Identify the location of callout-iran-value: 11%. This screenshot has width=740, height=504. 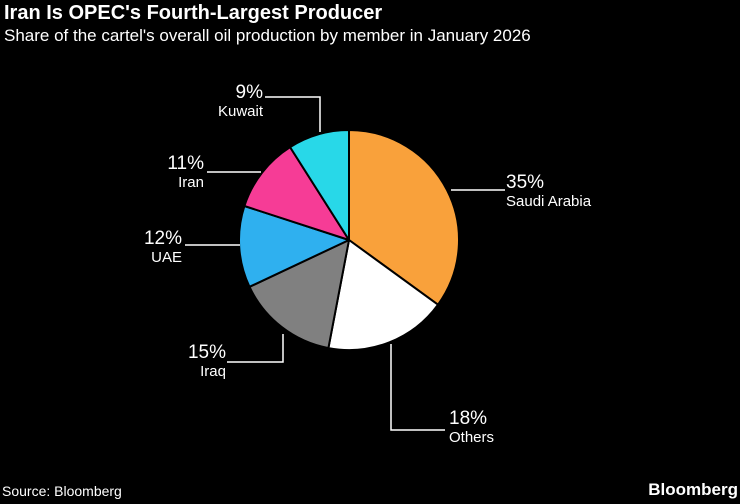
(185, 163).